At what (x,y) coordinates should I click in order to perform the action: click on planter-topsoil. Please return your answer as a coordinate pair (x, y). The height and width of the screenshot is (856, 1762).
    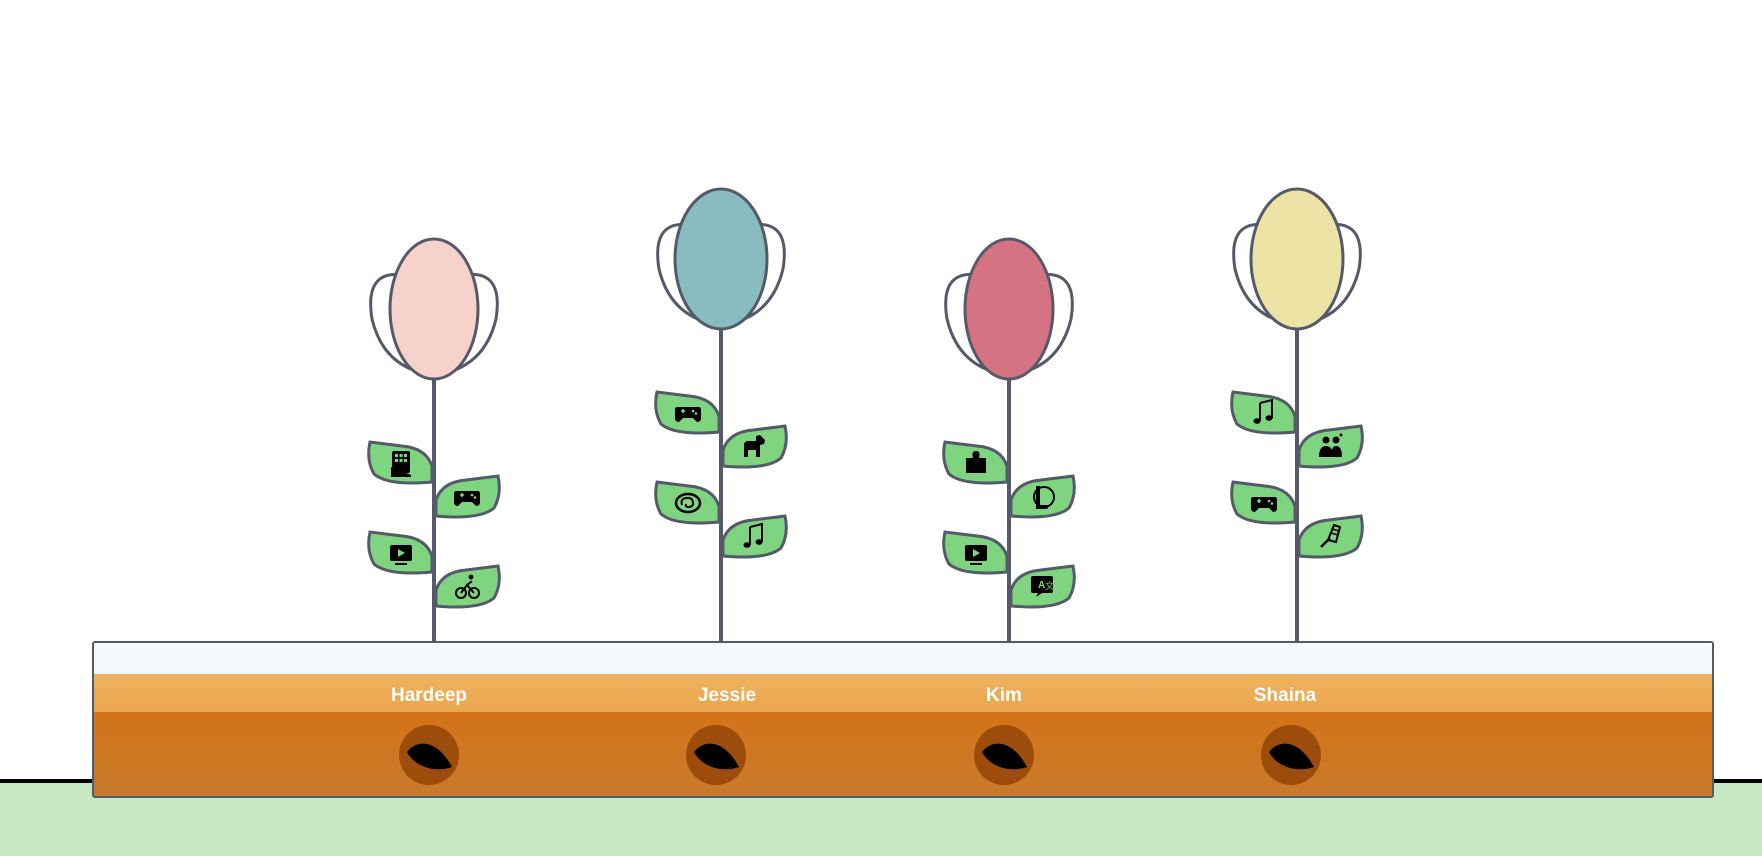
    Looking at the image, I should click on (903, 693).